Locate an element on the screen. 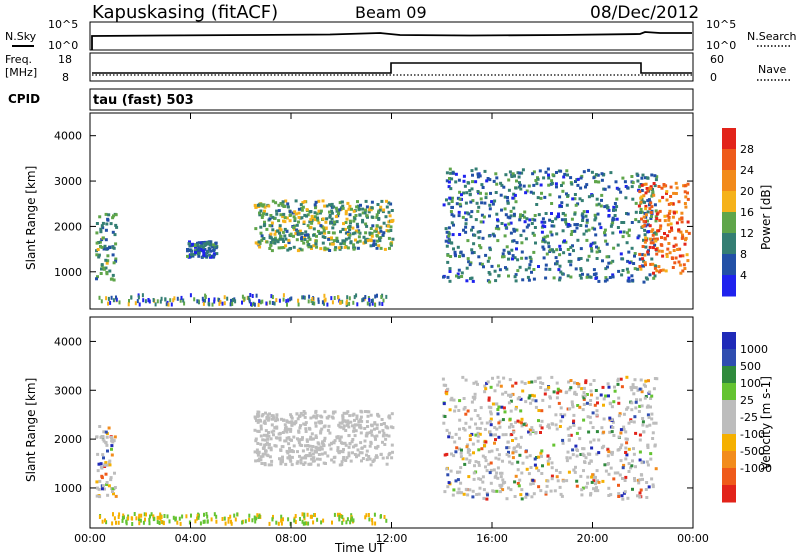 Image resolution: width=800 pixels, height=554 pixels. power-colorbar-tick: 20 is located at coordinates (747, 191).